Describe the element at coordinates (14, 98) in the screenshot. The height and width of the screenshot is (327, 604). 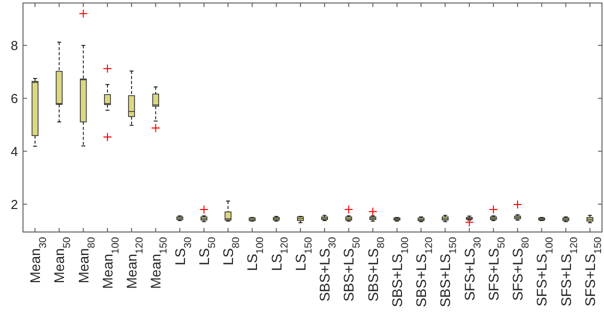
I see `y-tick-label: 6` at that location.